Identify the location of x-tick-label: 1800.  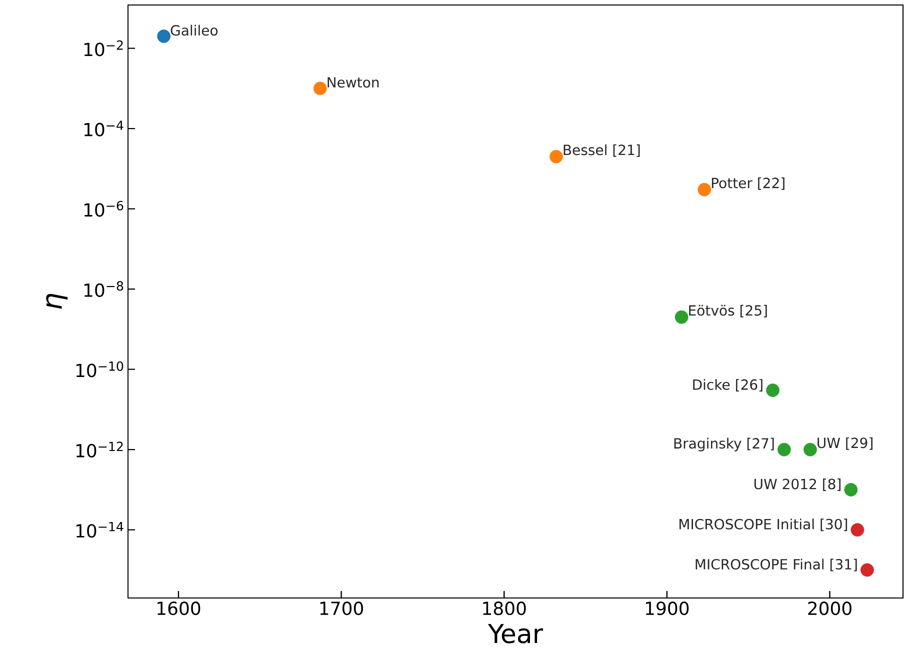
(504, 609).